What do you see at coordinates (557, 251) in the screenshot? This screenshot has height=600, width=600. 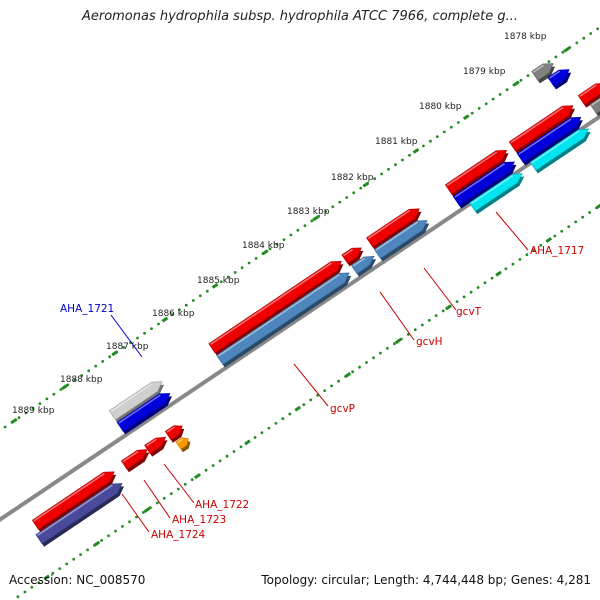 I see `gene-label: AHA_1717` at bounding box center [557, 251].